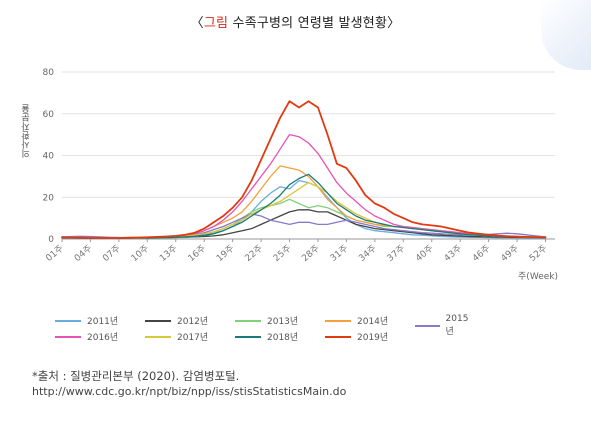 The image size is (591, 422). Describe the element at coordinates (103, 338) in the screenshot. I see `legend-label: 2016년` at that location.